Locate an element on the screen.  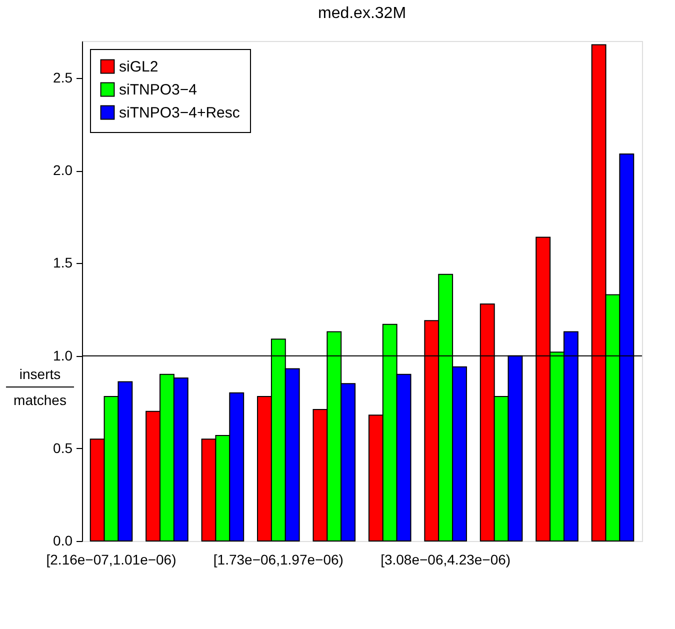
legend-label: siGL2 is located at coordinates (138, 67).